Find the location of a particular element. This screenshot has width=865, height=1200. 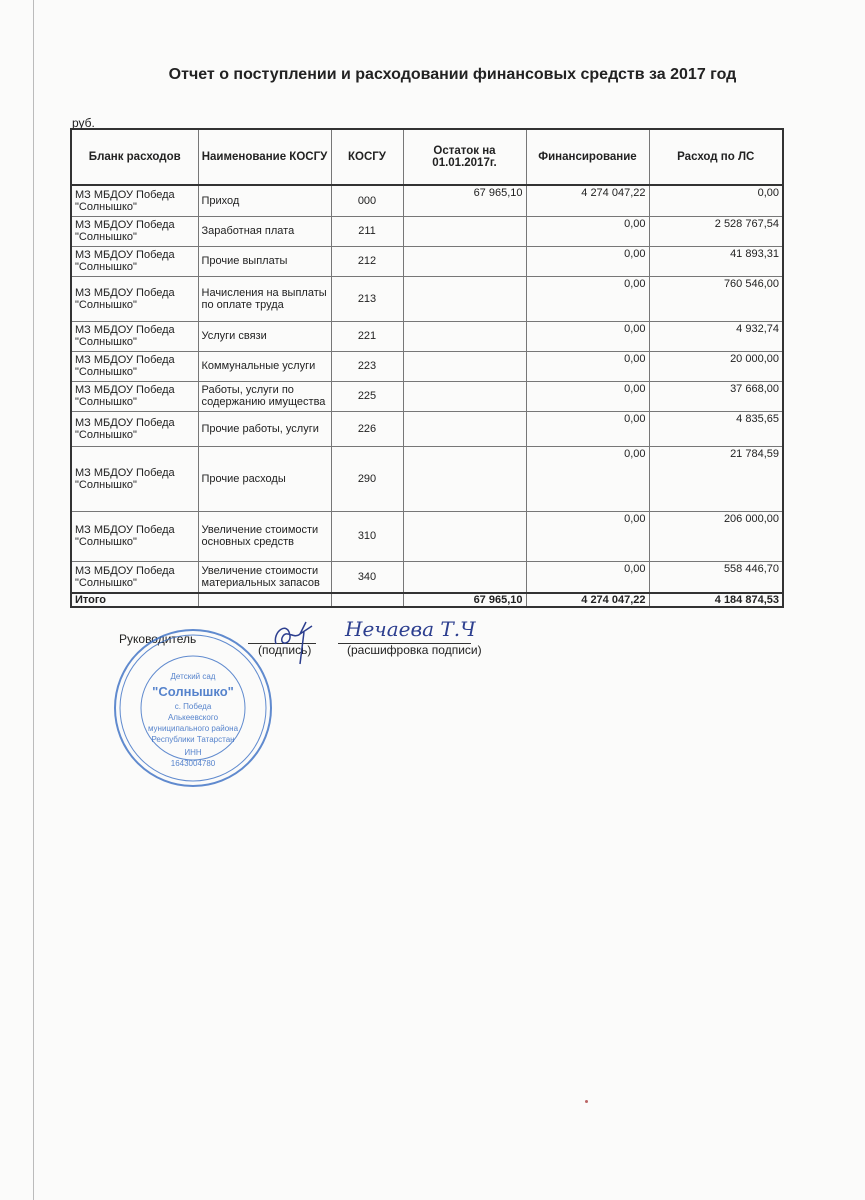

expense-cell: 41 893,31 is located at coordinates (716, 261).